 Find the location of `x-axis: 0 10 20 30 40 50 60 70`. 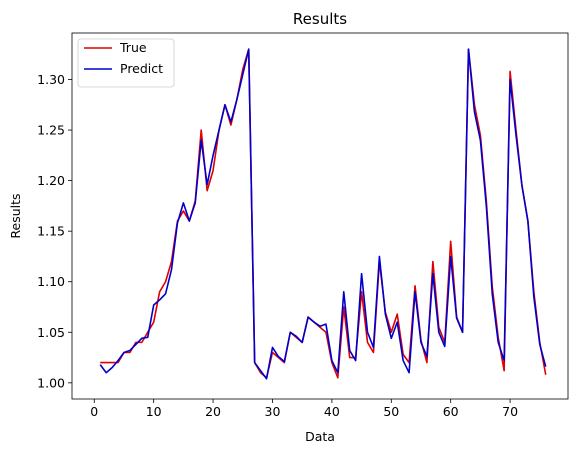

x-axis: 0 10 20 30 40 50 60 70 is located at coordinates (304, 409).